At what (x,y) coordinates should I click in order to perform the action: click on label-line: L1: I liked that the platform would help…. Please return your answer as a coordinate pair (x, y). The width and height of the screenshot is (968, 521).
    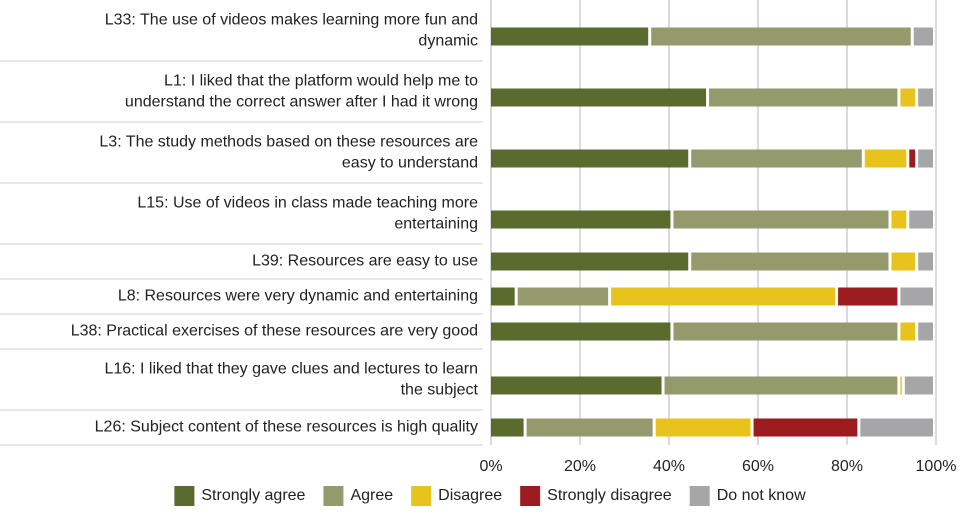
    Looking at the image, I should click on (321, 81).